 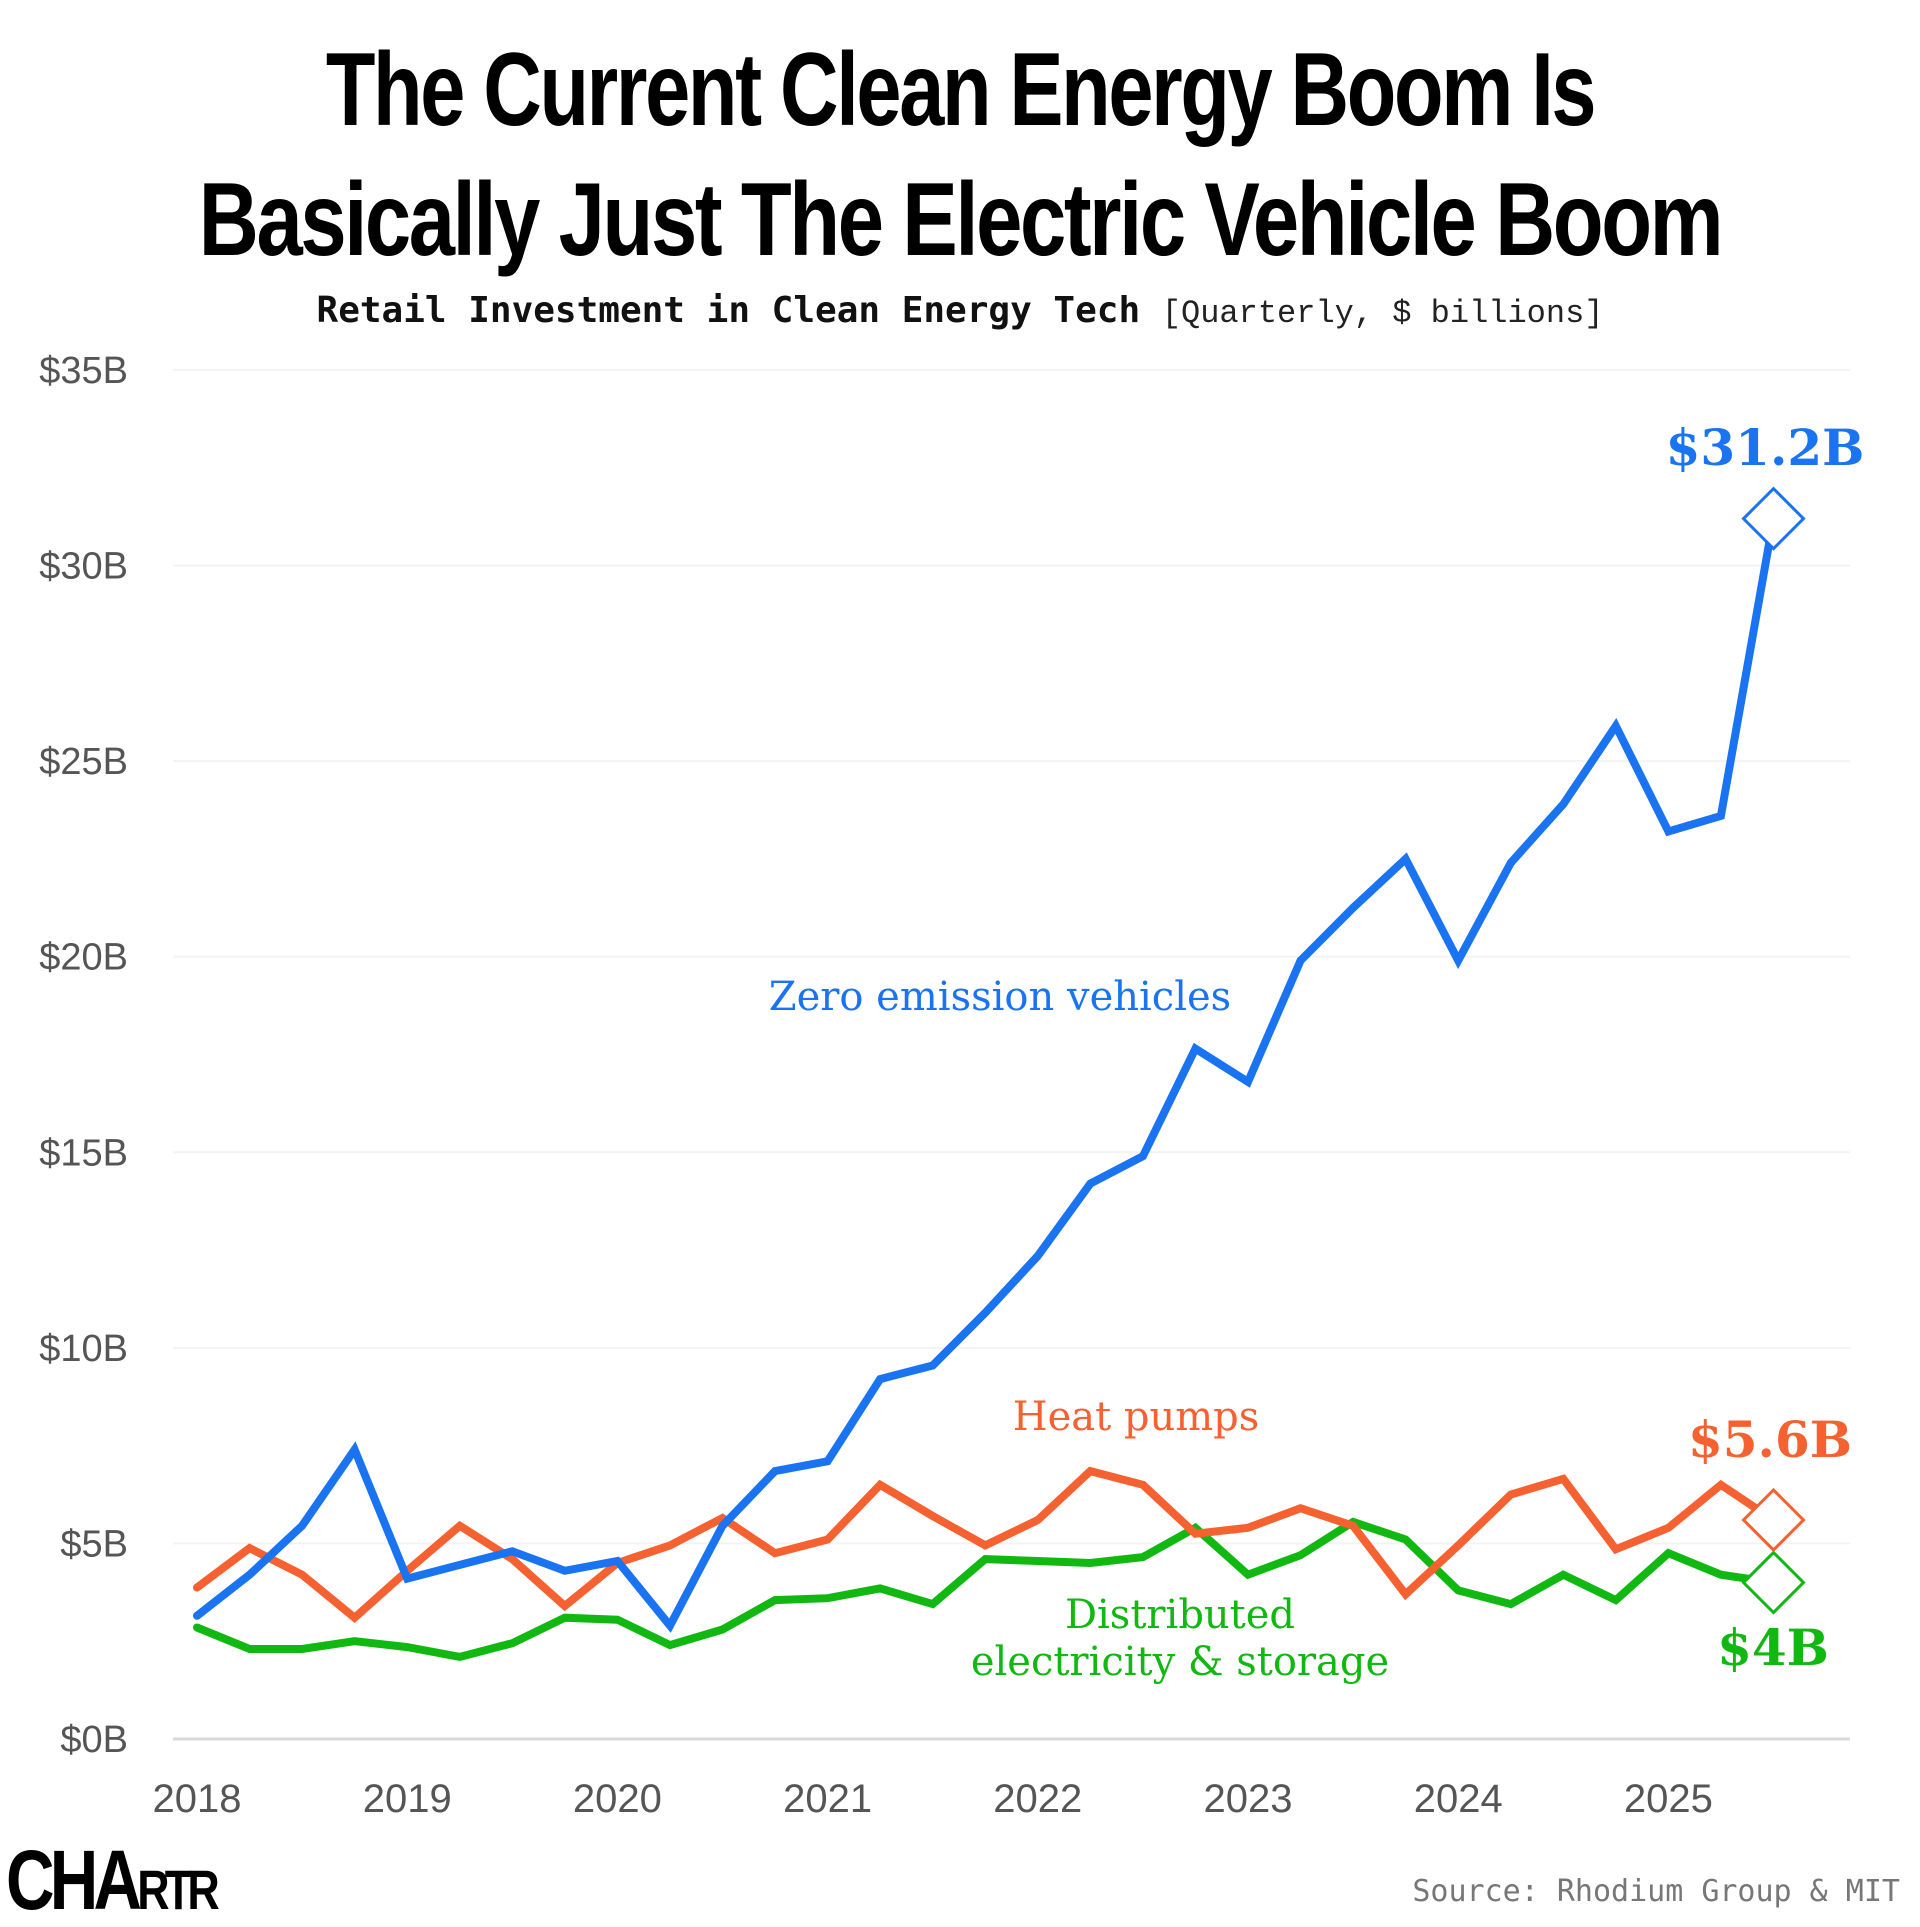 What do you see at coordinates (94, 1740) in the screenshot?
I see `y-tick-label: $0B` at bounding box center [94, 1740].